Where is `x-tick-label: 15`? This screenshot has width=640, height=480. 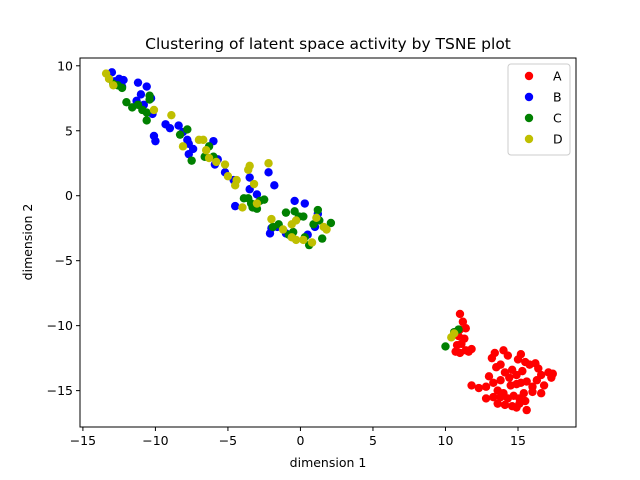 x-tick-label: 15 is located at coordinates (518, 440).